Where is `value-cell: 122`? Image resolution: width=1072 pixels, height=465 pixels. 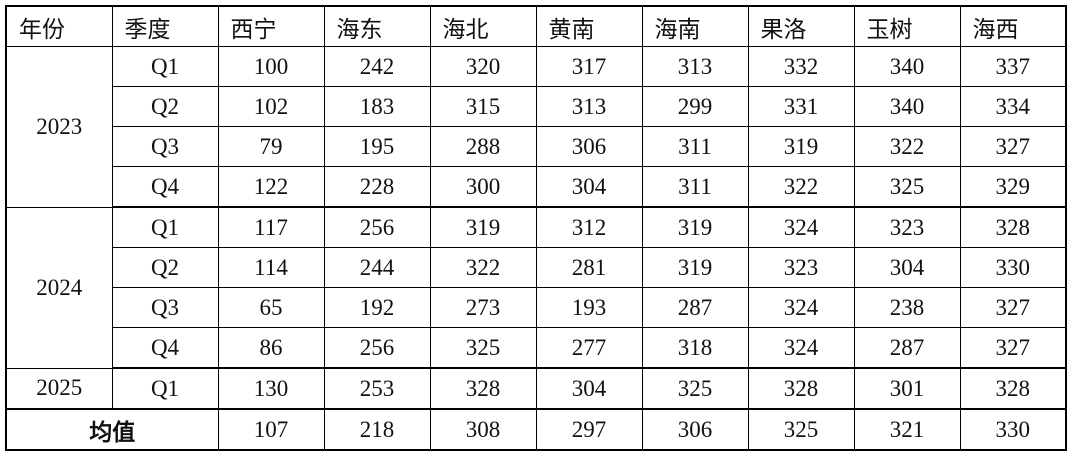
value-cell: 122 is located at coordinates (271, 187).